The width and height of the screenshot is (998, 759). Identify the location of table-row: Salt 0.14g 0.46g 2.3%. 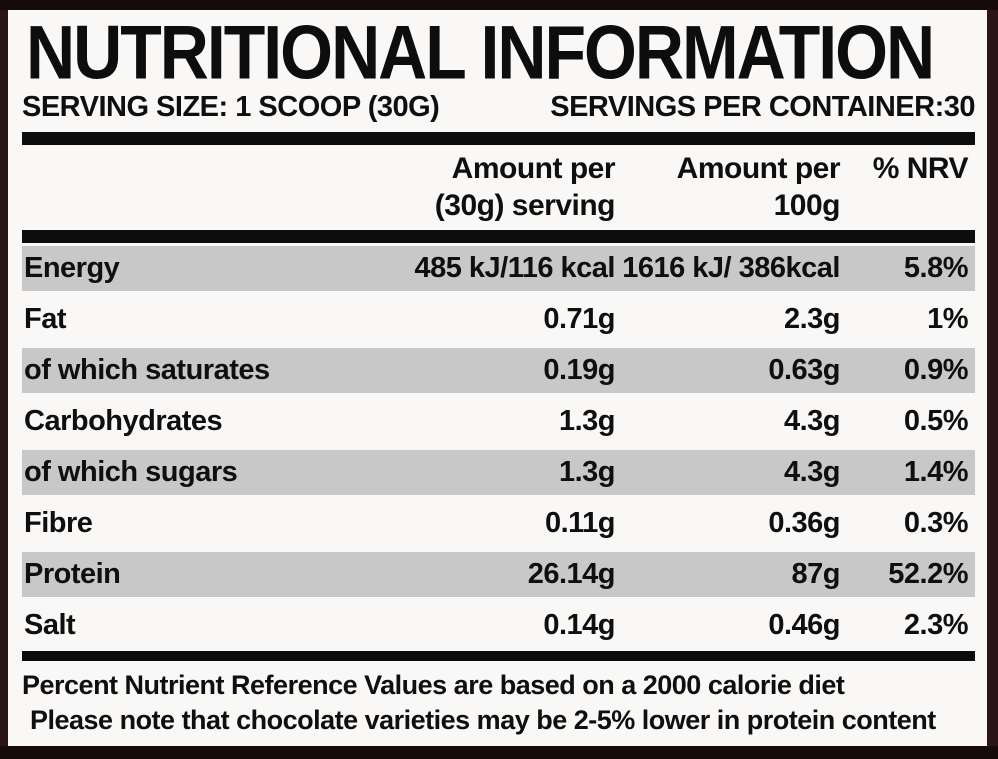
(498, 625).